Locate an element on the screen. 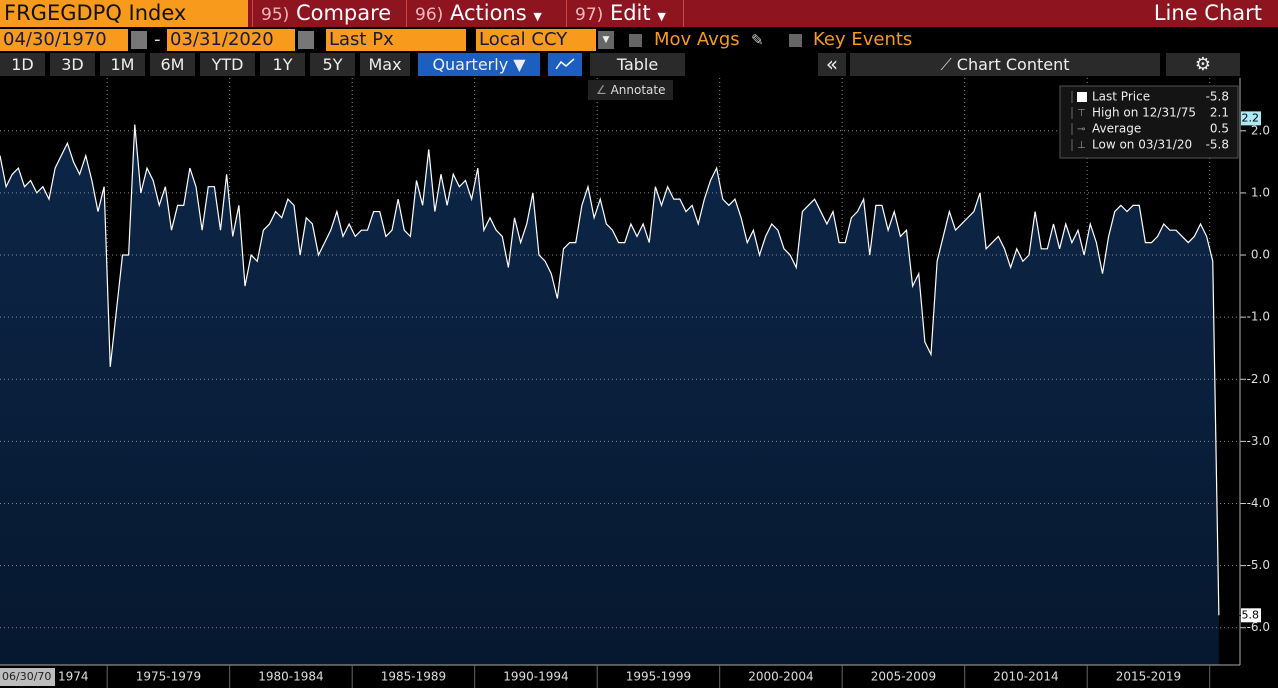  range-button: 1Y is located at coordinates (282, 64).